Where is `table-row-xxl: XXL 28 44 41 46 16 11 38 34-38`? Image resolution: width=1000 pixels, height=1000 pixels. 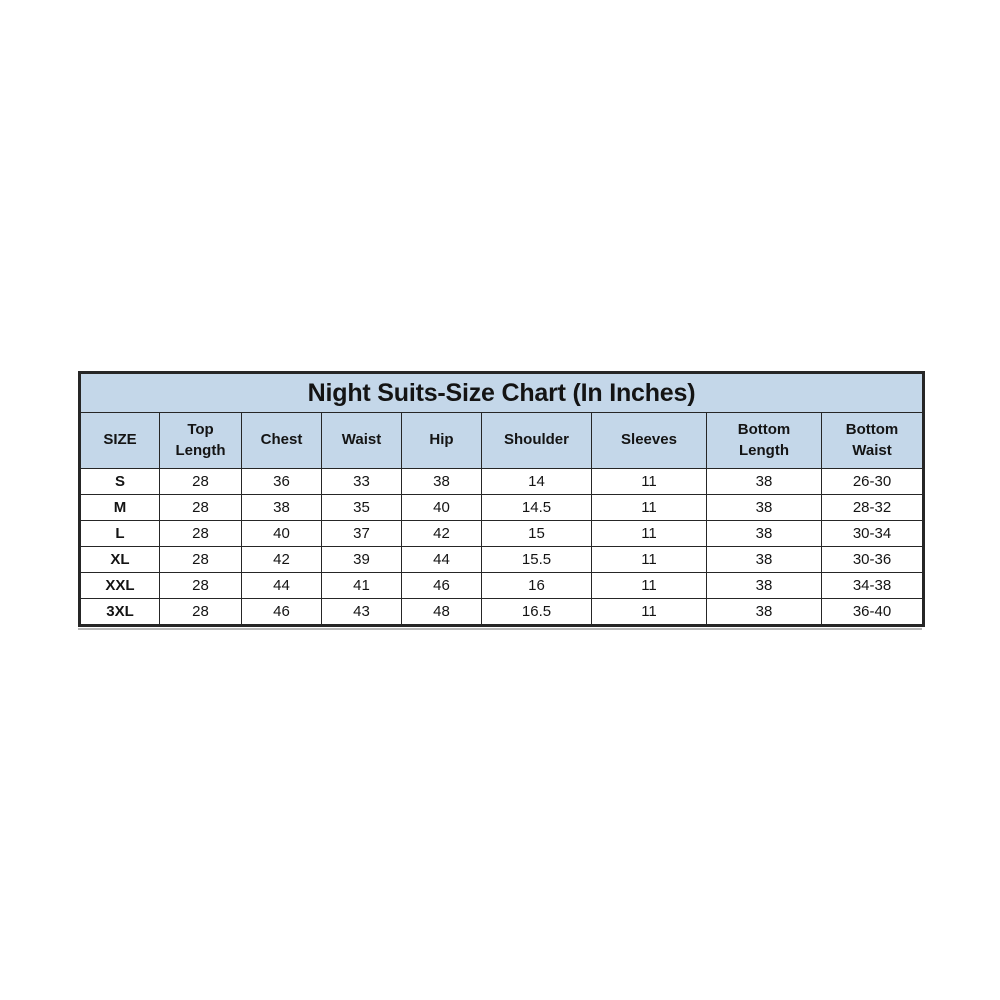 table-row-xxl: XXL 28 44 41 46 16 11 38 34-38 is located at coordinates (502, 585).